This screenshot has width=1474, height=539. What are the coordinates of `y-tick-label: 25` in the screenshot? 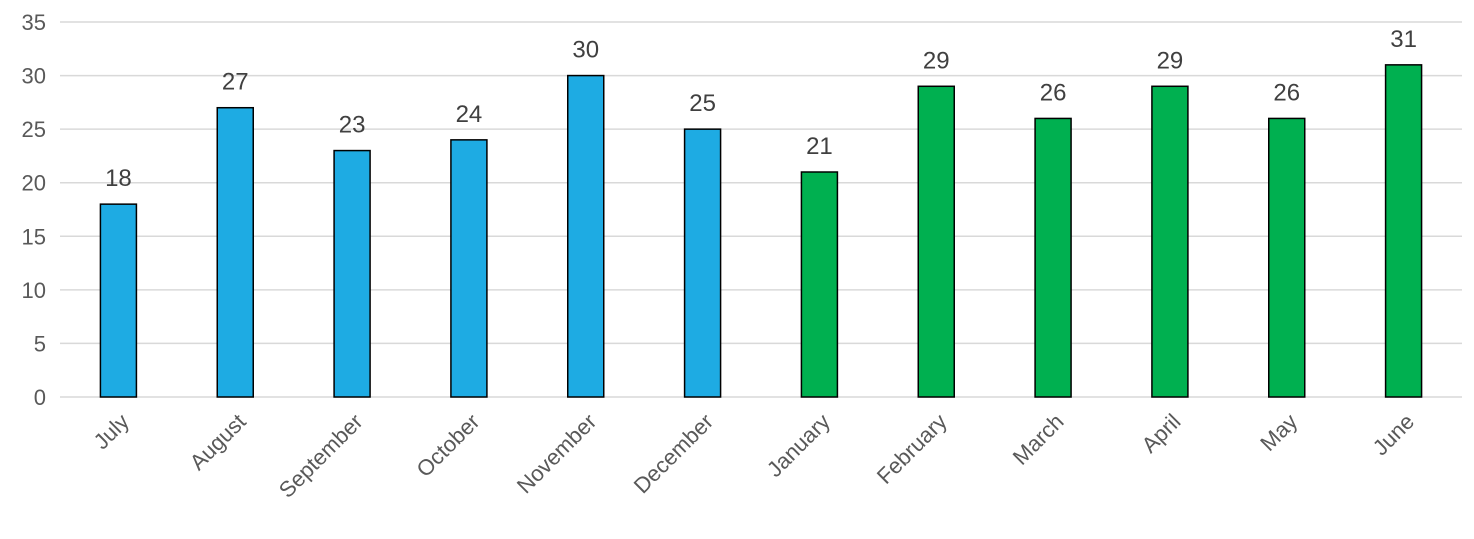 It's located at (34, 129).